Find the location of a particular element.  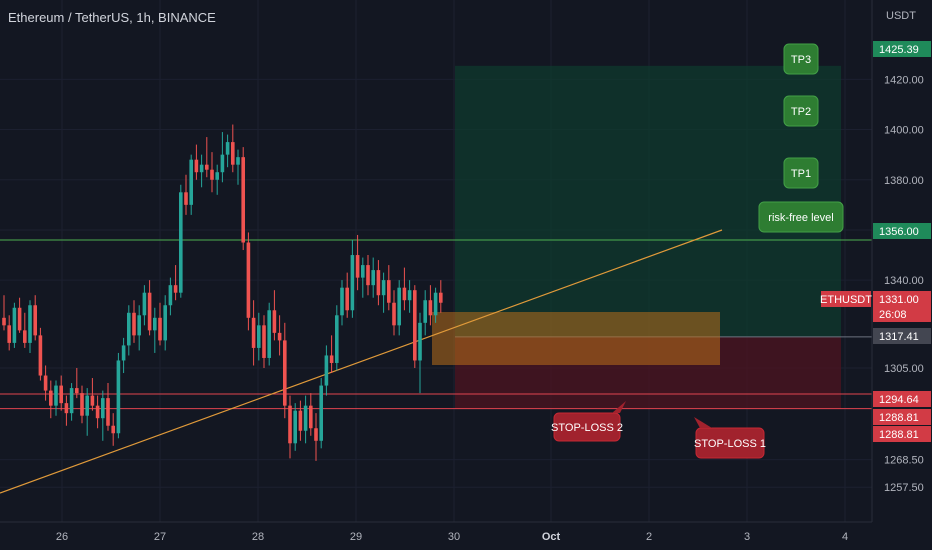

chart-title: Ethereum / TetherUS, 1h, BINANCE is located at coordinates (112, 17).